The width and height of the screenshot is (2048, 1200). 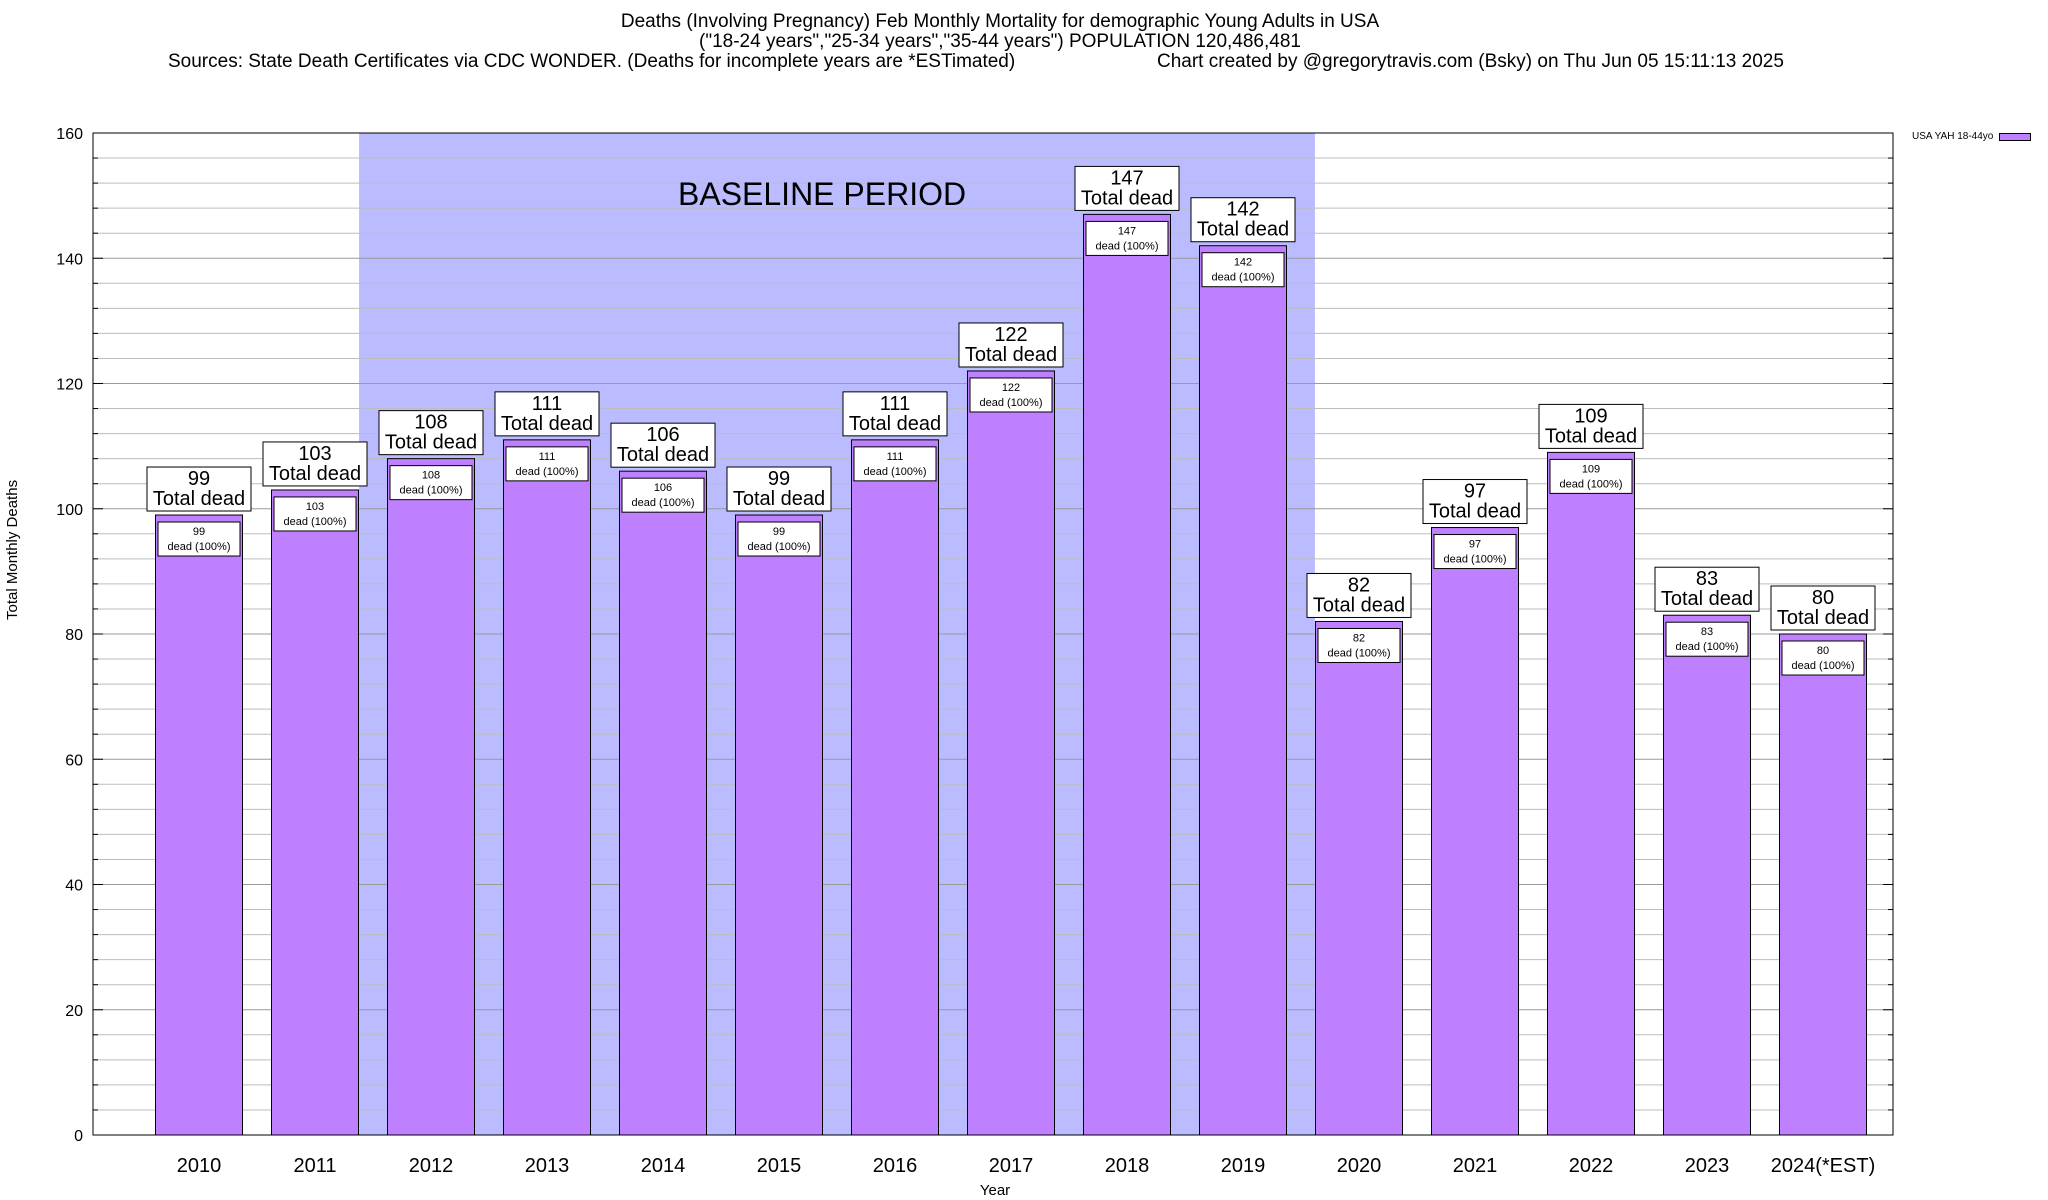 I want to click on y-tick-label: 60, so click(x=74, y=760).